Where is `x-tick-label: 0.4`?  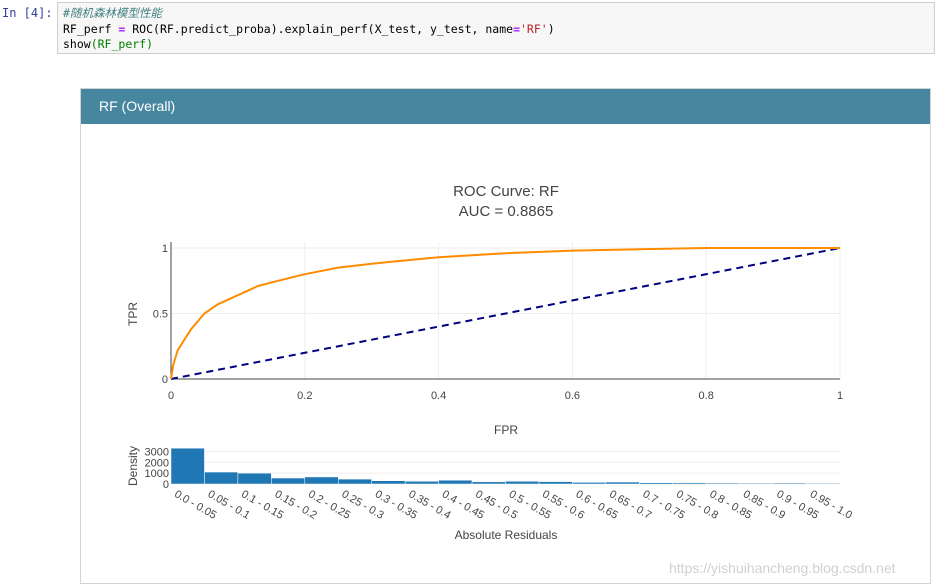 x-tick-label: 0.4 is located at coordinates (438, 396).